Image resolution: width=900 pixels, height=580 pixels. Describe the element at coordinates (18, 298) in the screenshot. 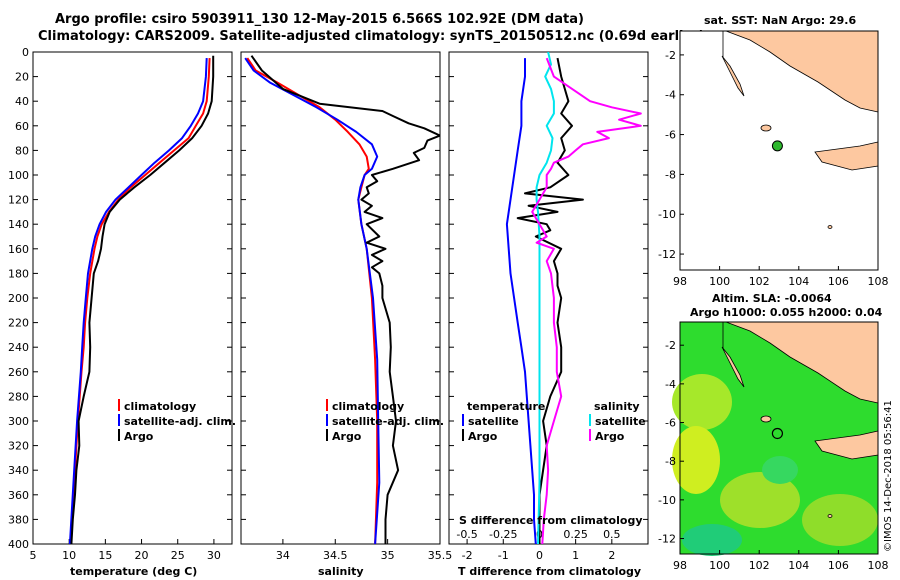

I see `y-tick-label: 200` at that location.